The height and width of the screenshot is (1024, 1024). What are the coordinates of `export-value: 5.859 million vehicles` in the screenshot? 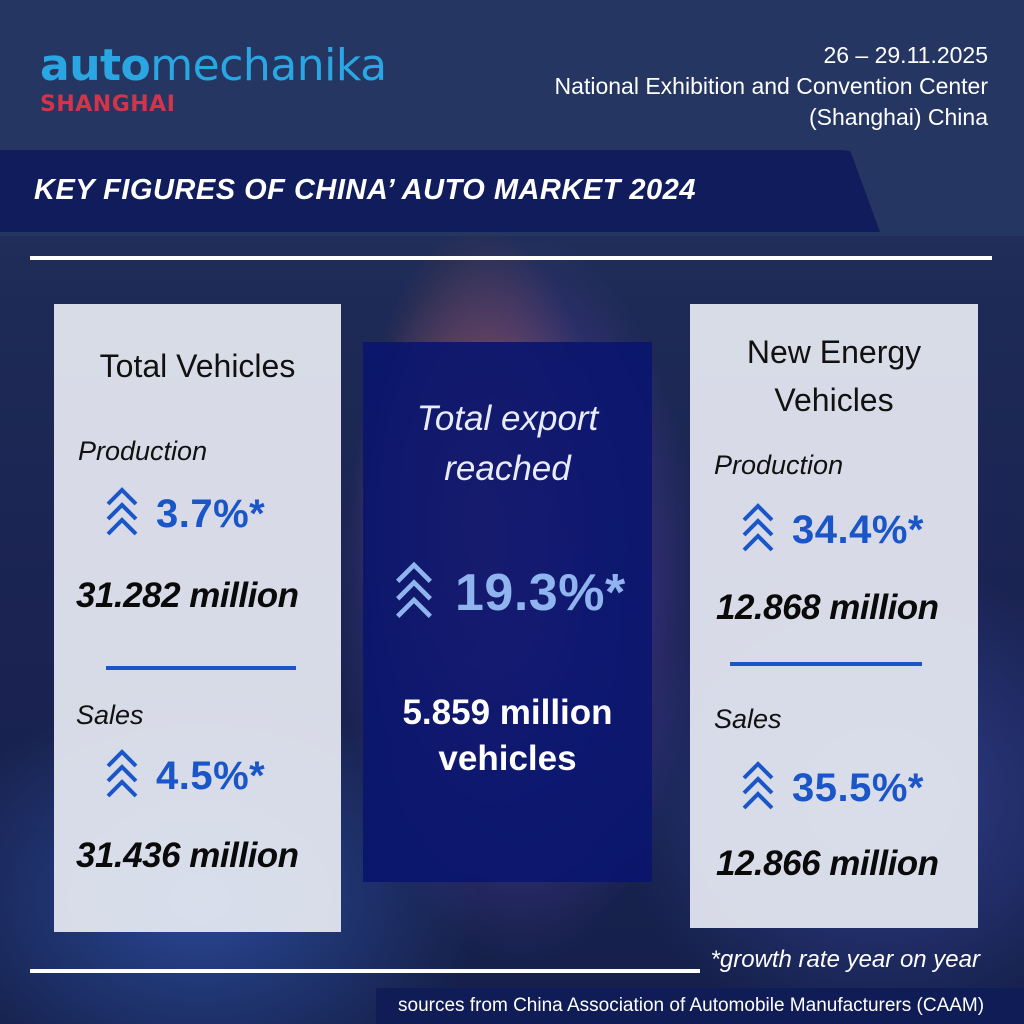 It's located at (507, 736).